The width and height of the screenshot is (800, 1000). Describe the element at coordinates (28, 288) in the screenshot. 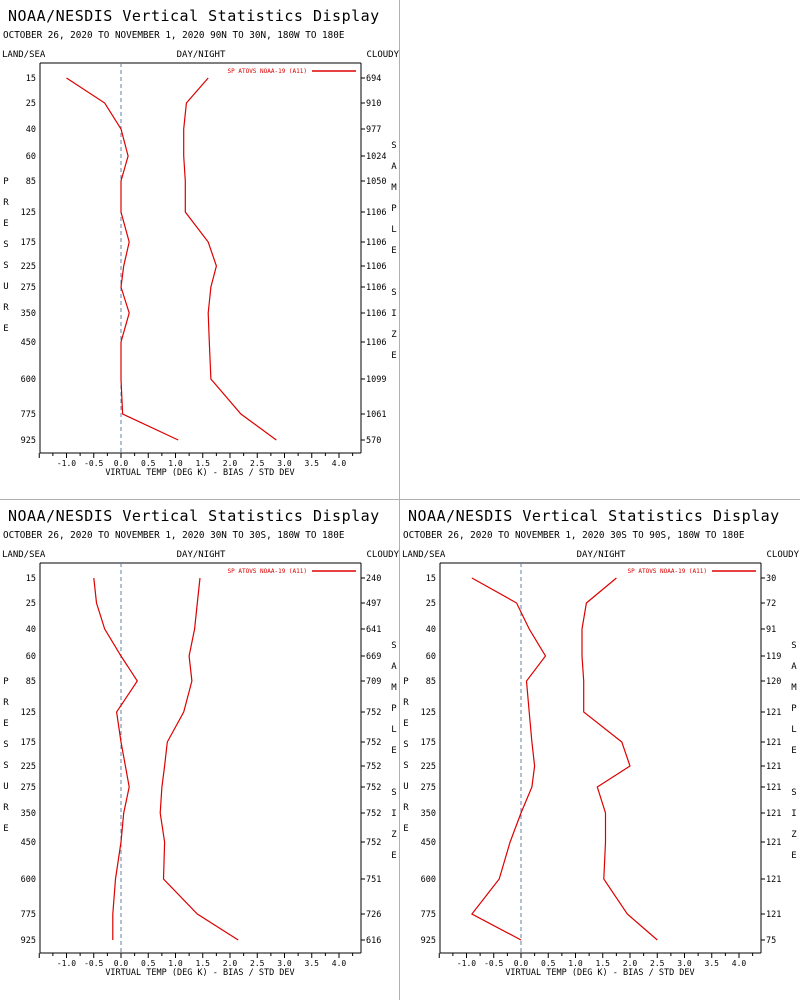

I see `pressure-level-label: 275` at that location.